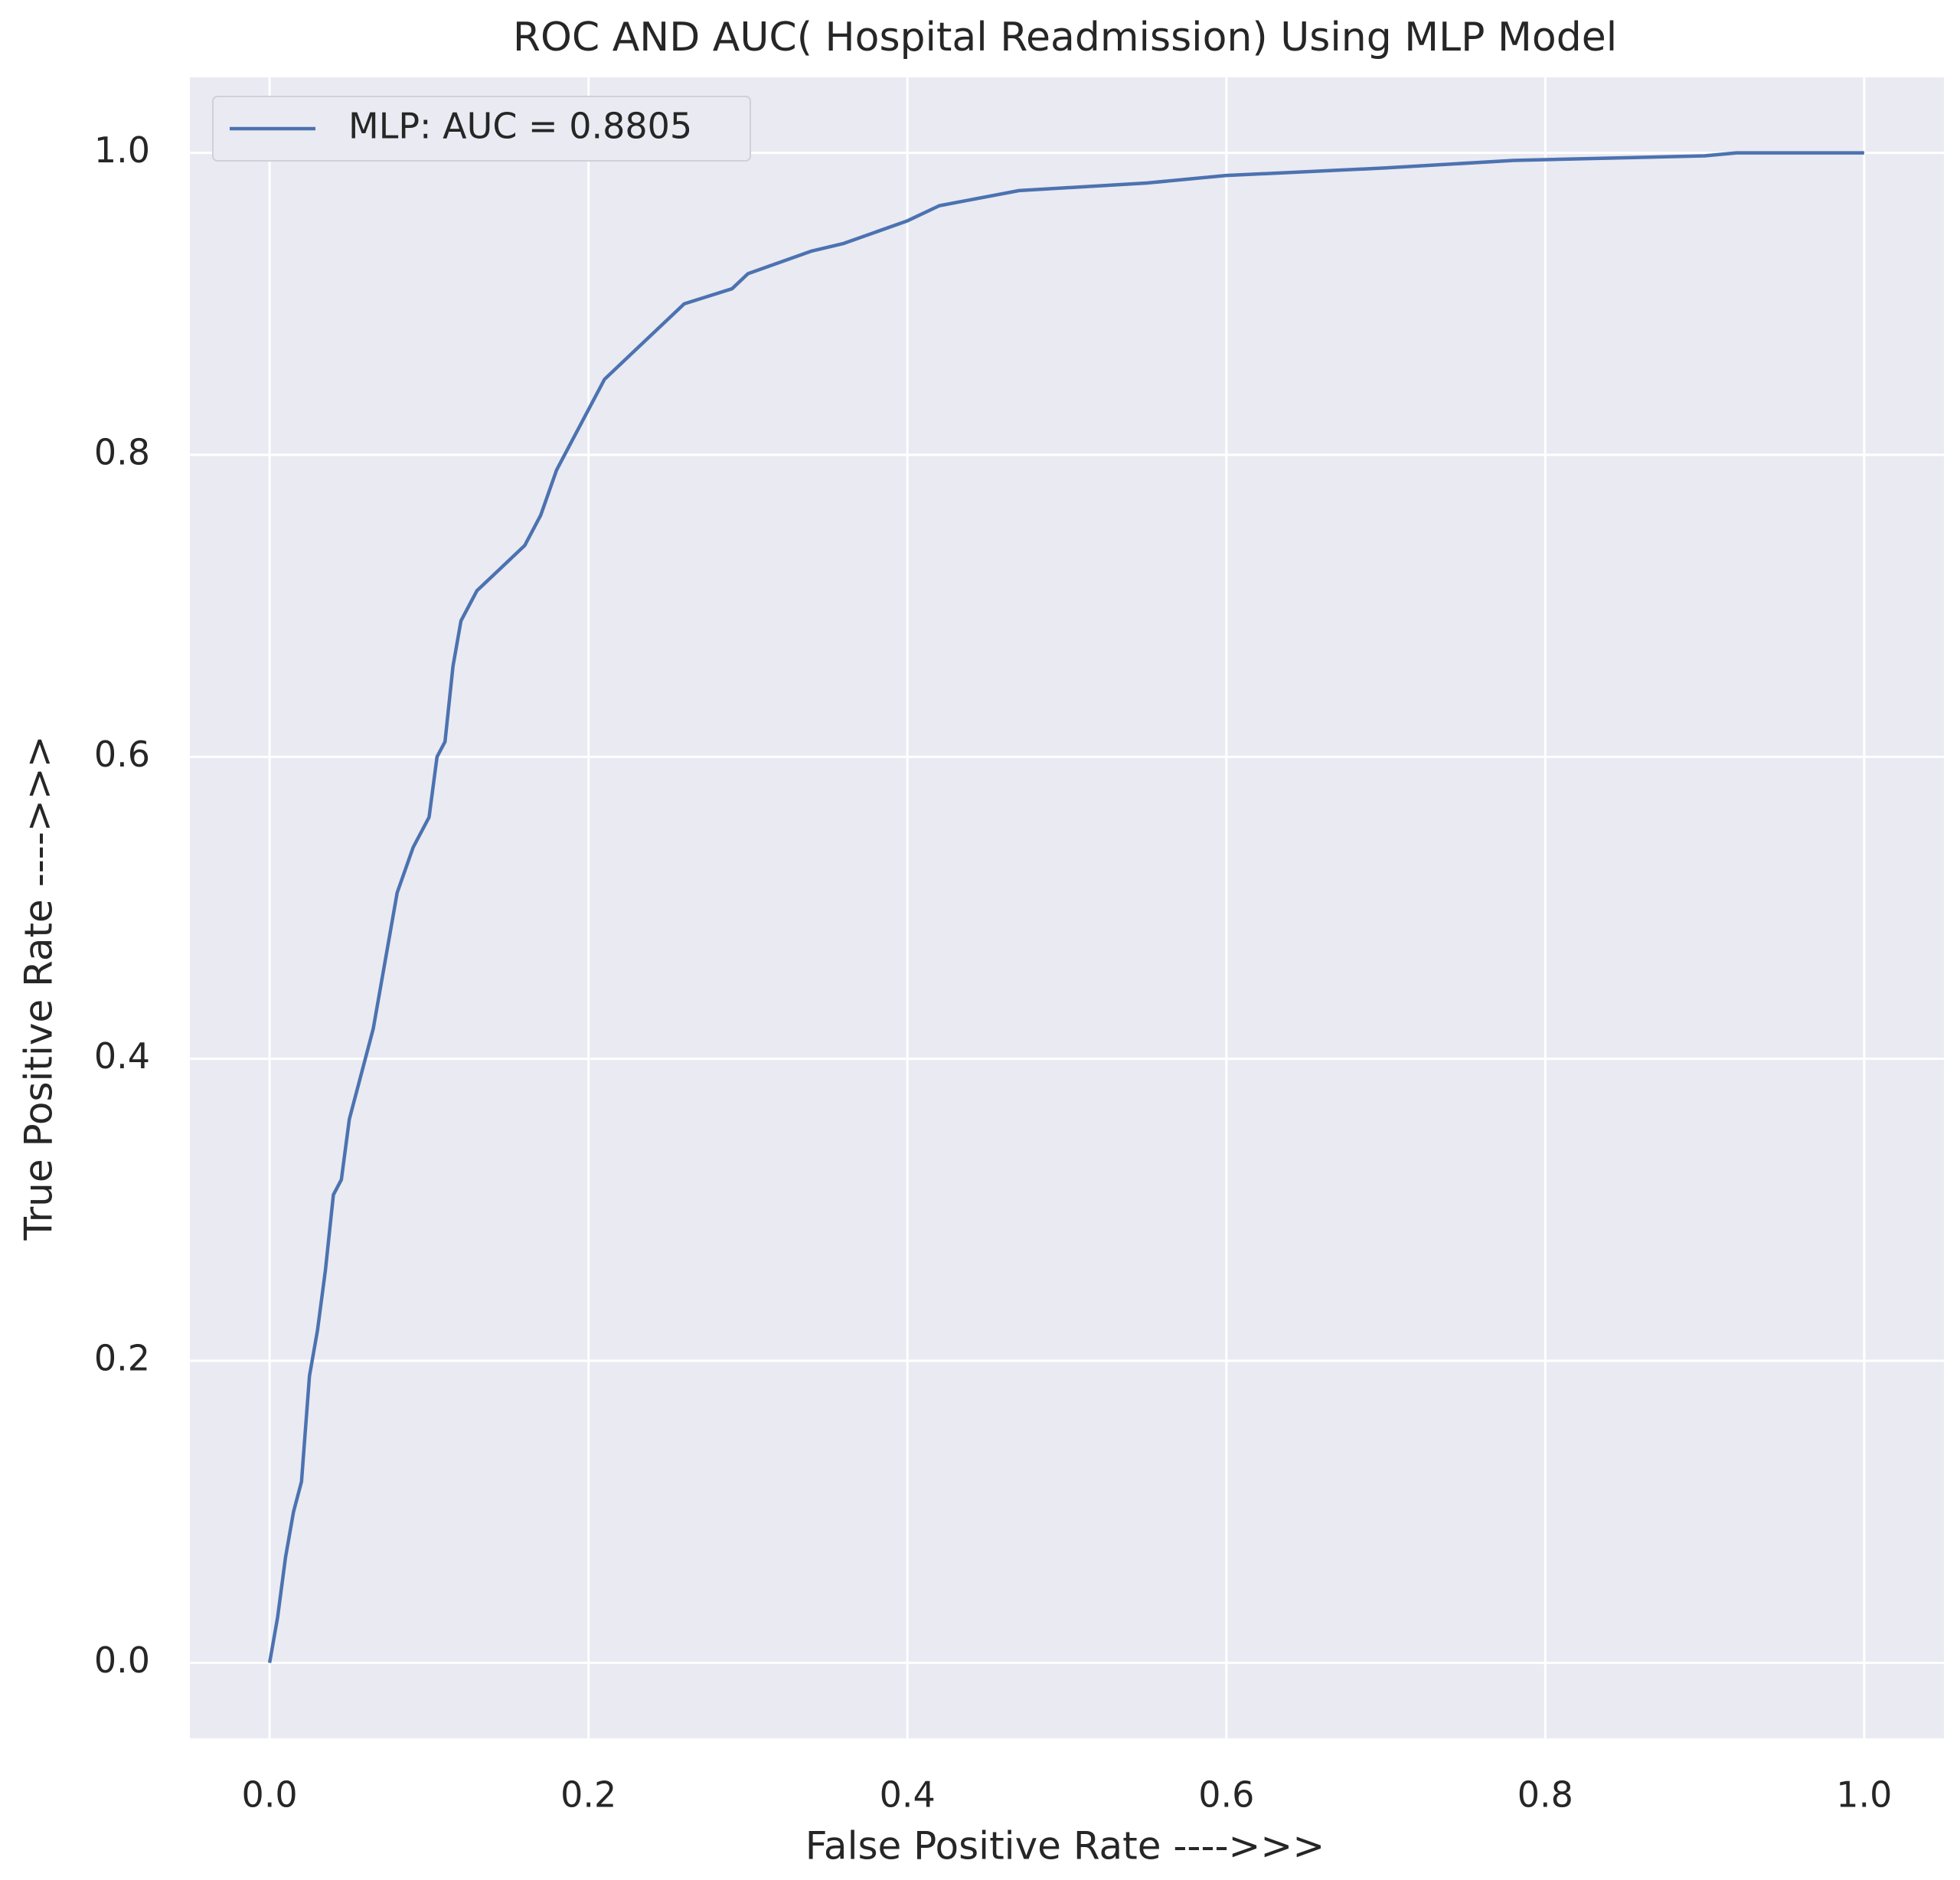  Describe the element at coordinates (122, 754) in the screenshot. I see `y-tick-label: 0.6` at that location.